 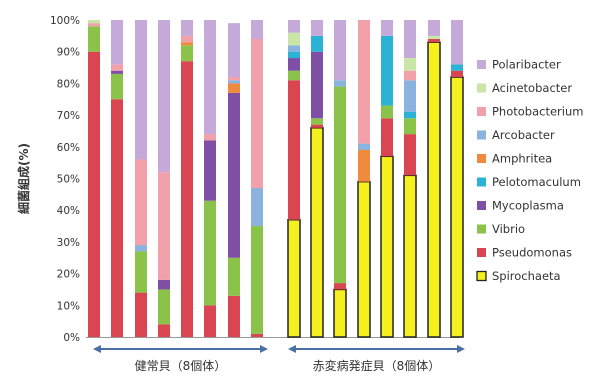 I want to click on y-tick-label: 70%, so click(x=68, y=116).